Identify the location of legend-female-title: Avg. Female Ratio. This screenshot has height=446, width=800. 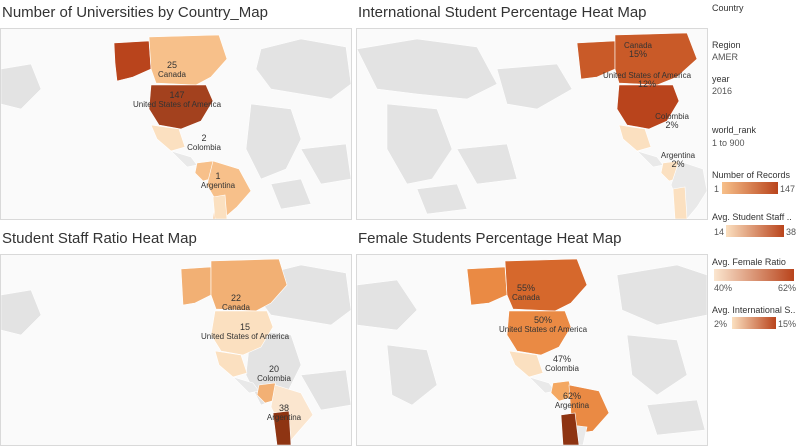
(749, 262).